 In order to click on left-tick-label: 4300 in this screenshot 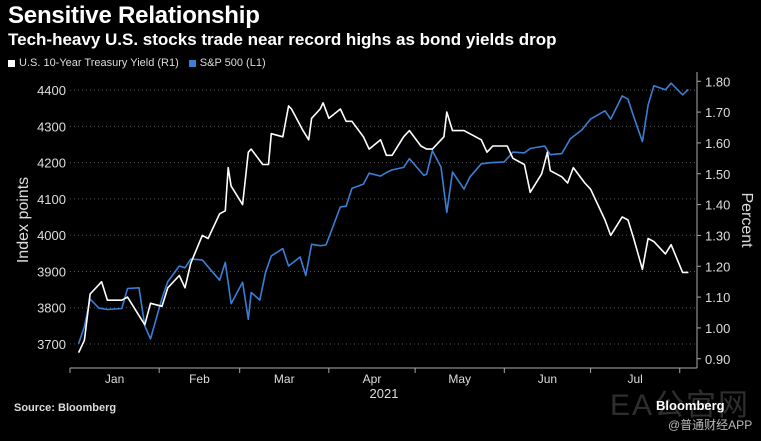, I will do `click(51, 126)`.